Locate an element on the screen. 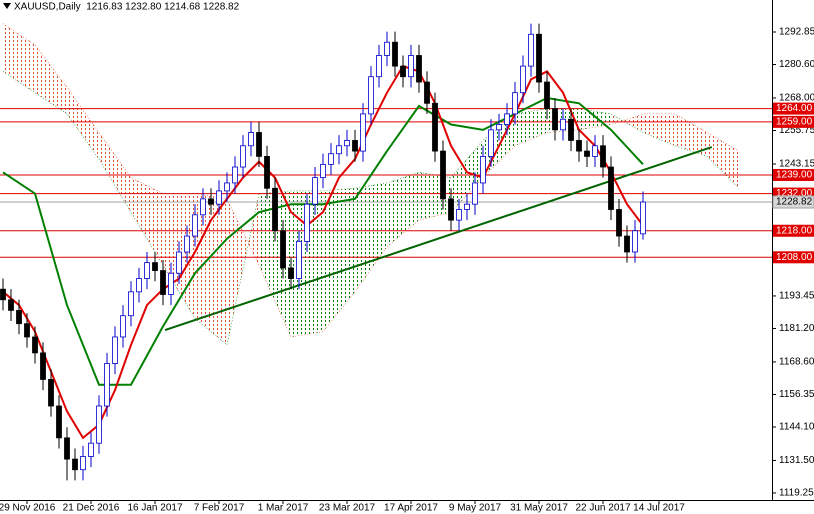 This screenshot has width=814, height=514. current-price-box is located at coordinates (793, 202).